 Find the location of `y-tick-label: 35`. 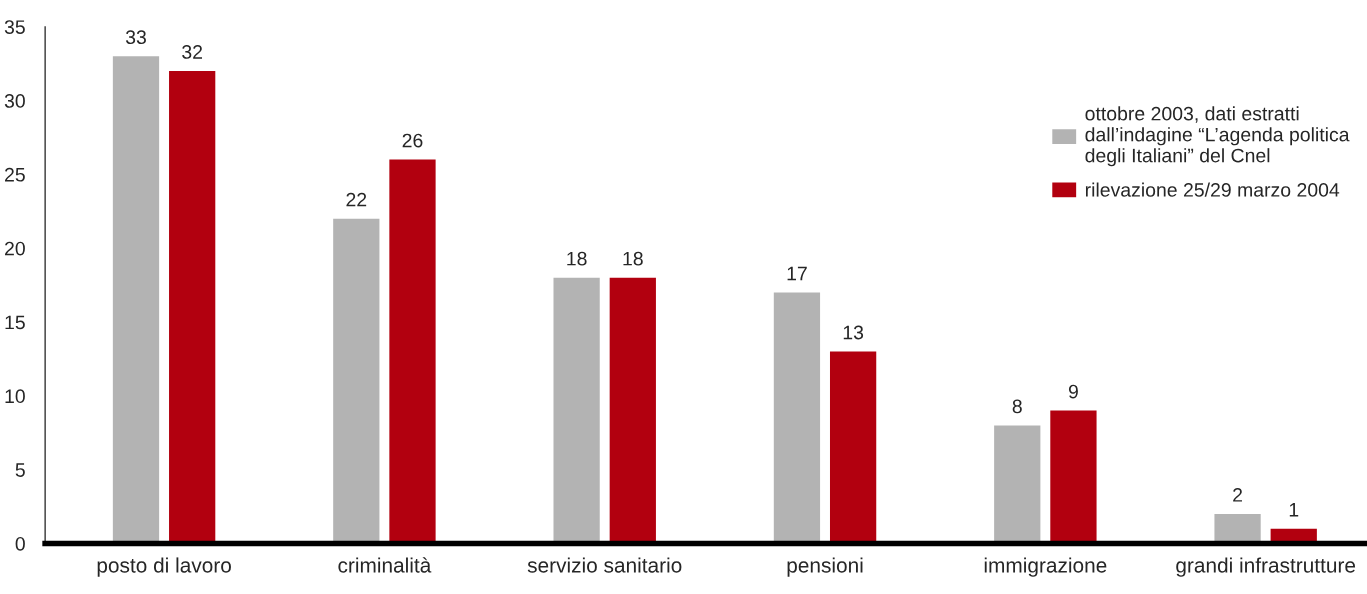

y-tick-label: 35 is located at coordinates (14, 27).